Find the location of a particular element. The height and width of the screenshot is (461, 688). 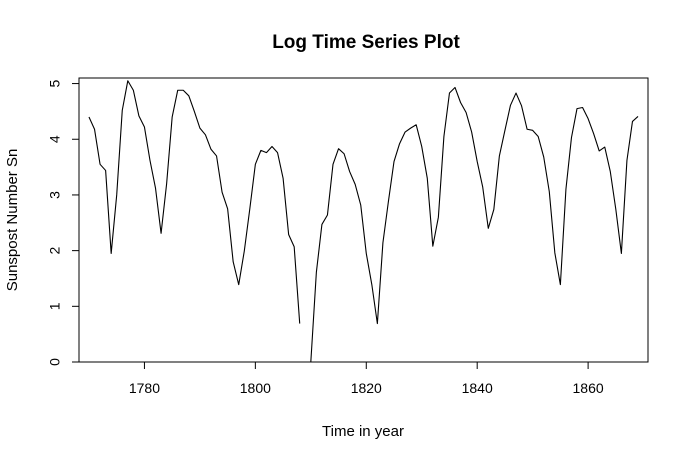

x-tick-label: 1820 is located at coordinates (366, 388).